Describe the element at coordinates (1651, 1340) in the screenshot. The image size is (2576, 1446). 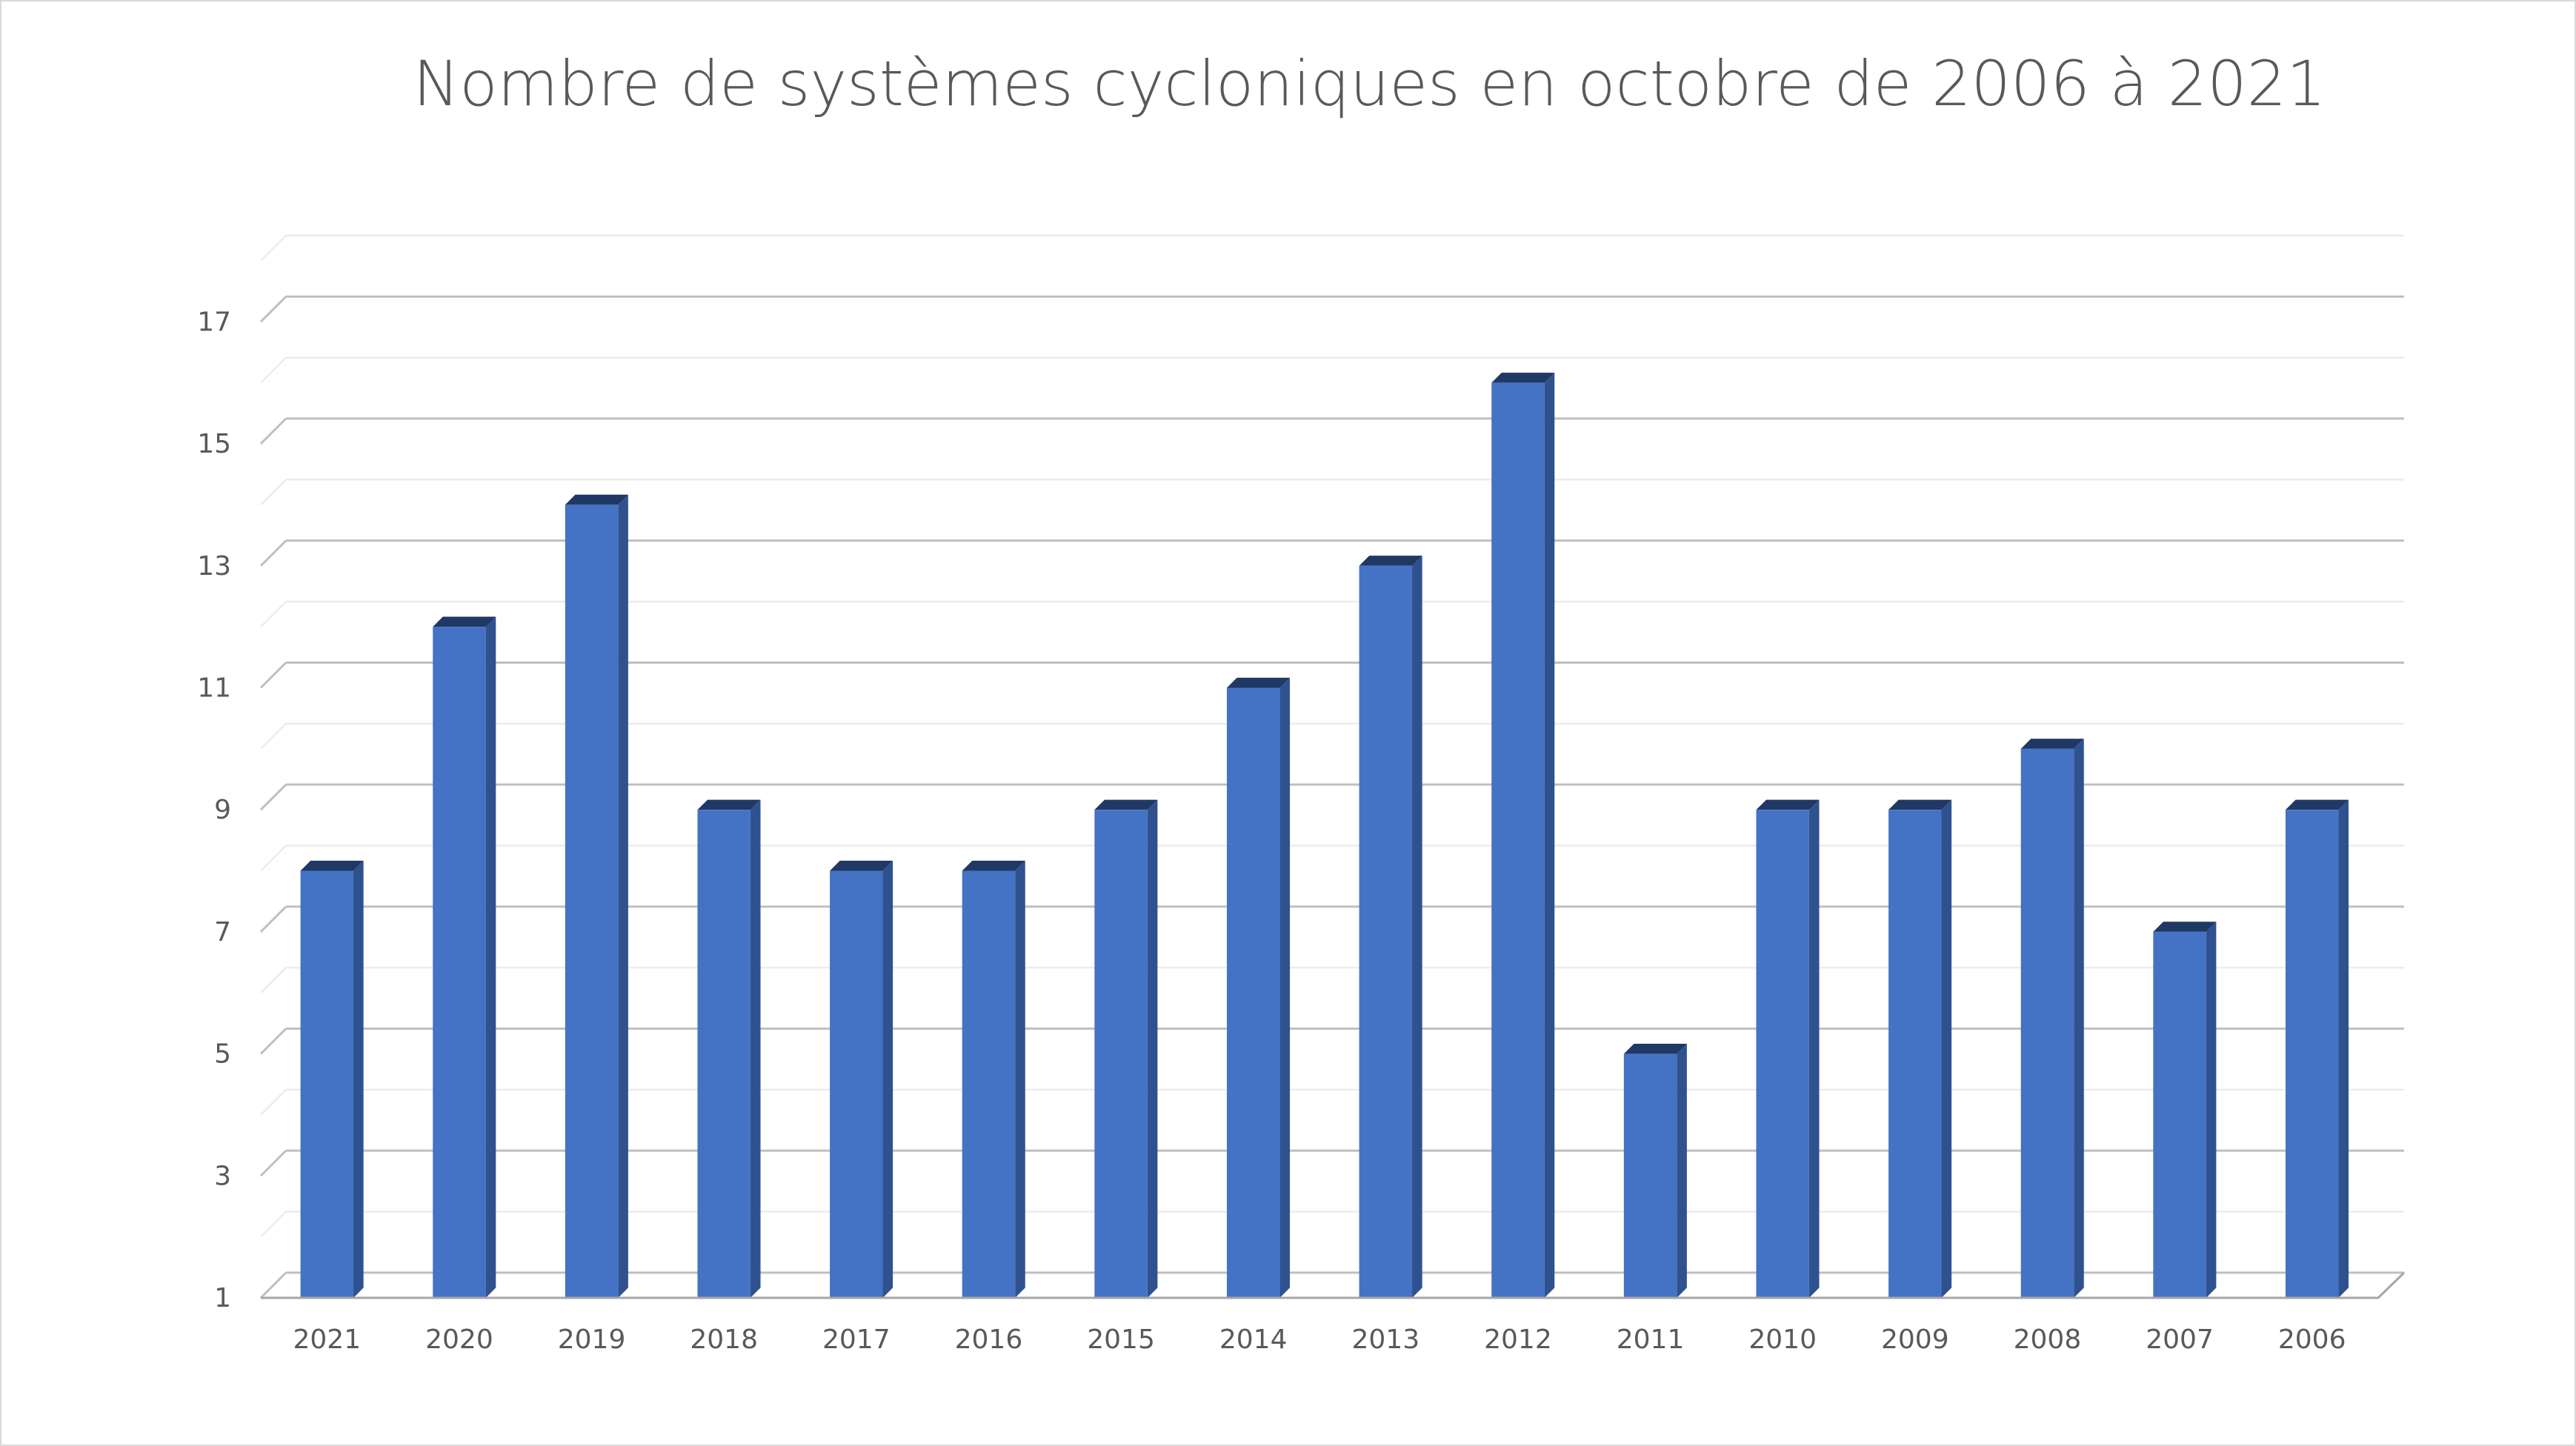
I see `x-tick-label: 2011` at that location.